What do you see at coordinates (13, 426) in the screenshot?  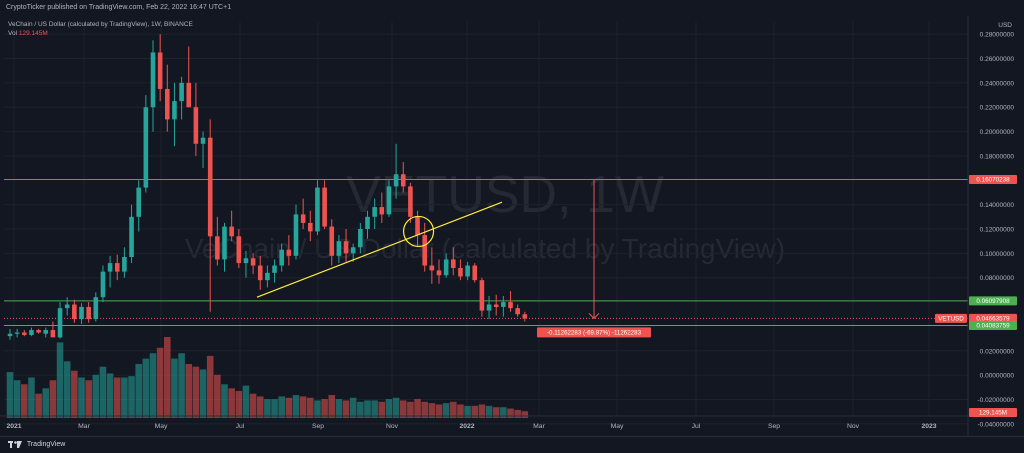 I see `x-tick-label: 2021` at bounding box center [13, 426].